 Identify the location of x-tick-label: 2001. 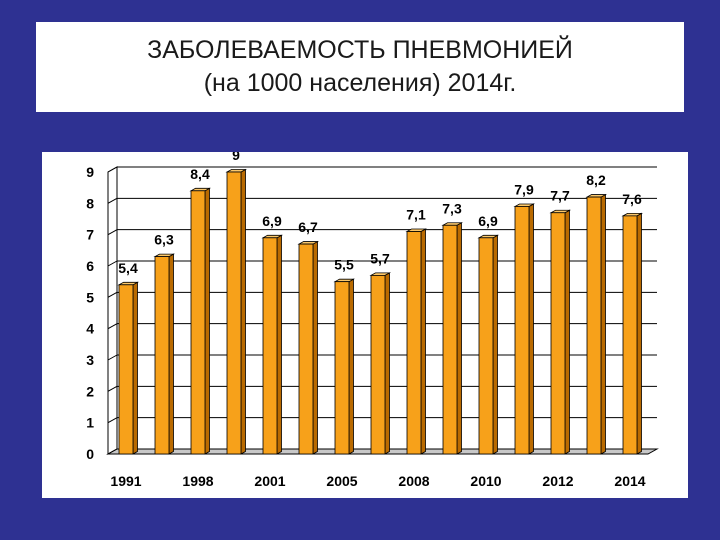
(269, 481).